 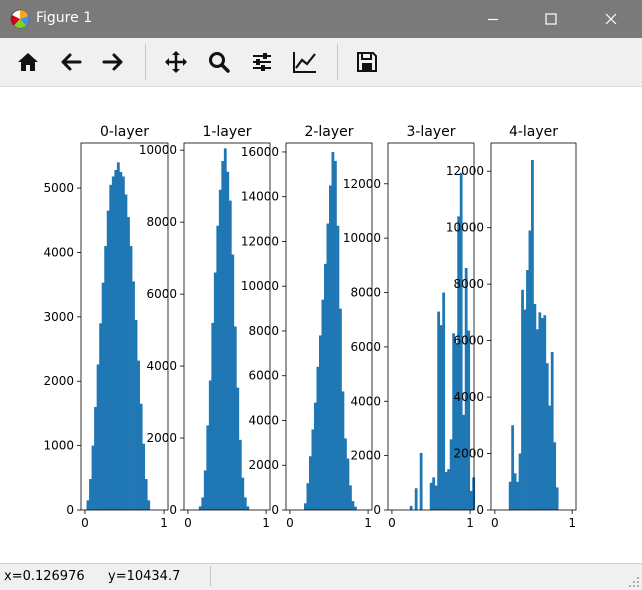 I want to click on close-button, so click(x=611, y=19).